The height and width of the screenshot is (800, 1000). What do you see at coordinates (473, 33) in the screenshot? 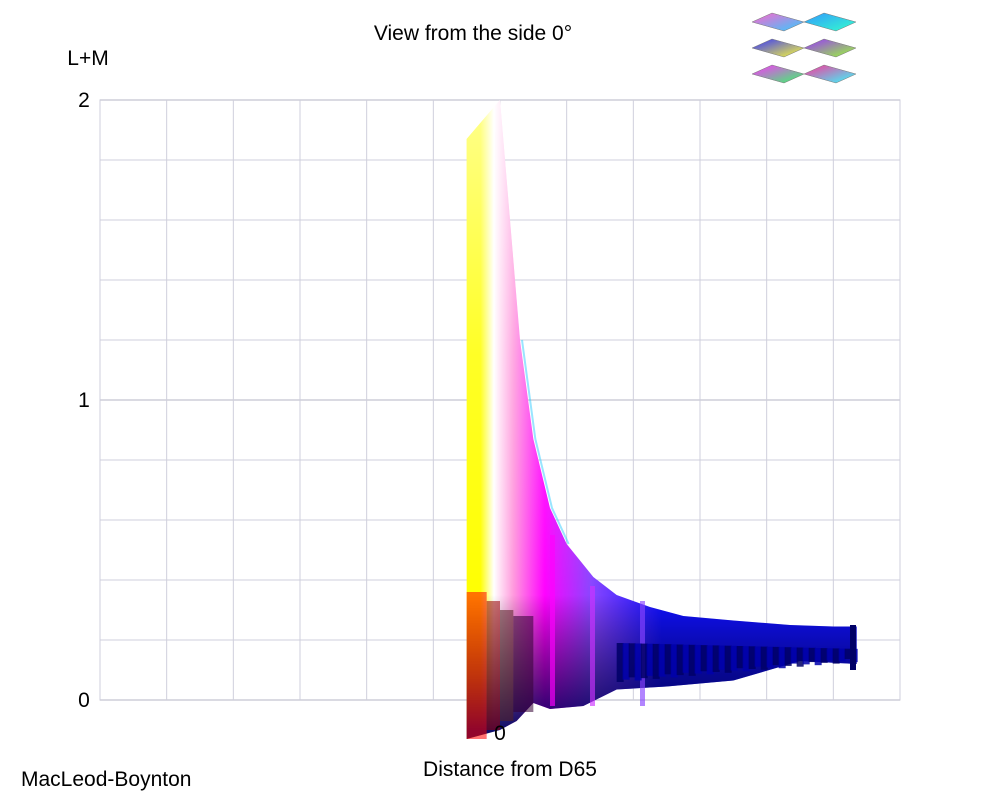
I see `chart-title: View from the side 0°` at bounding box center [473, 33].